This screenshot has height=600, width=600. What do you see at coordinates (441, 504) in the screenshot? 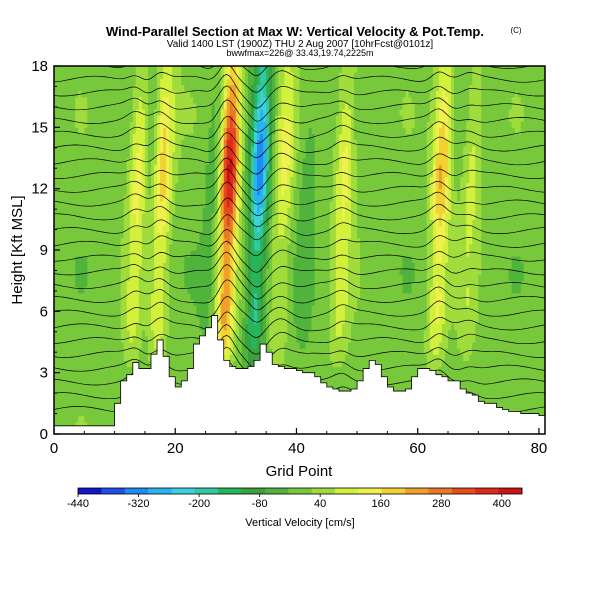
I see `colorbar-tick-label: 280` at bounding box center [441, 504].